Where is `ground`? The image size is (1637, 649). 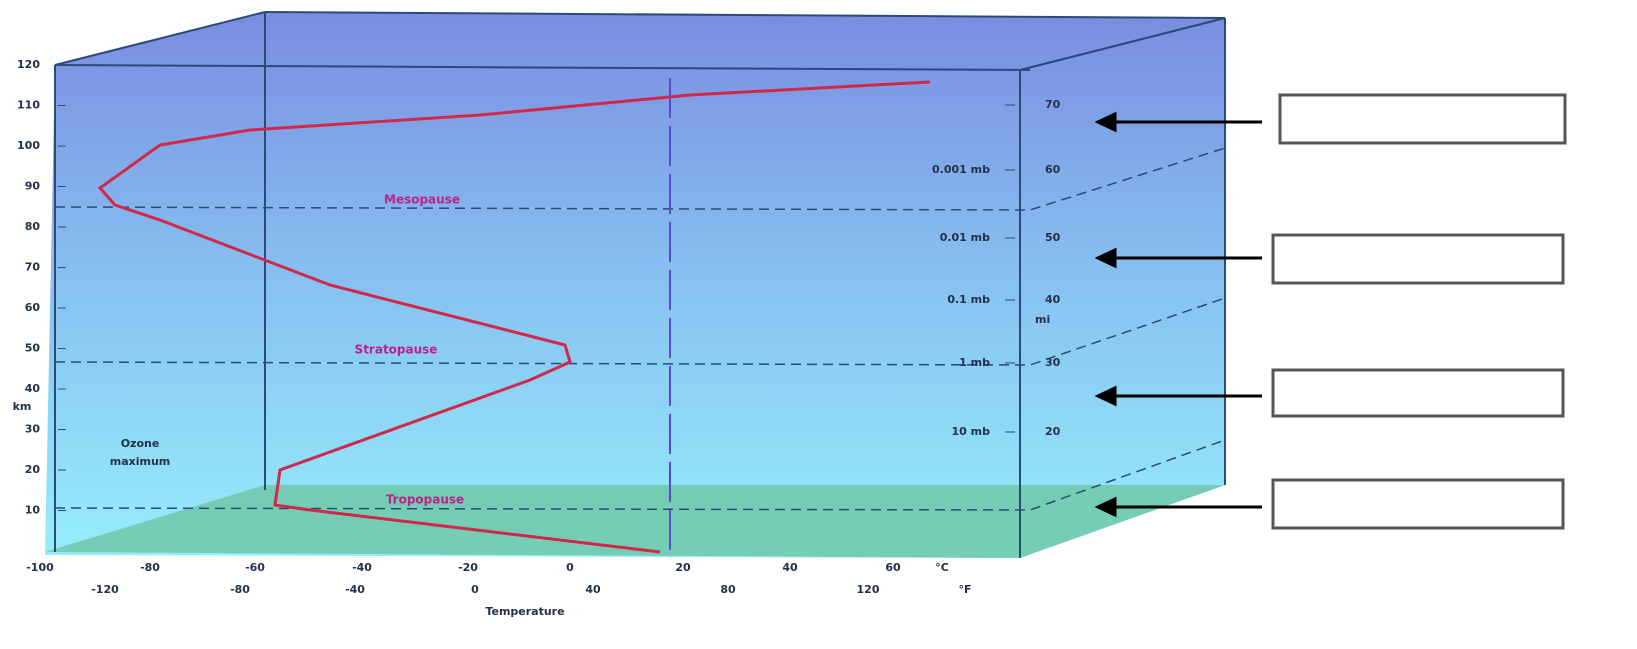 ground is located at coordinates (635, 521).